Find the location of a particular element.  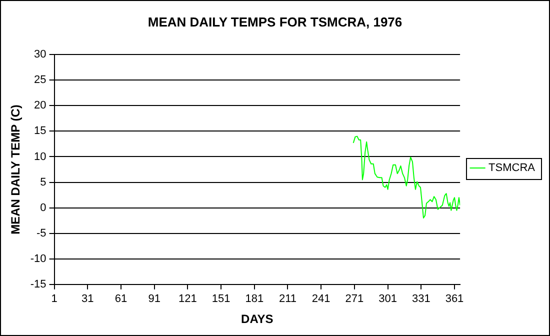

y-tick-label: -5 is located at coordinates (41, 233).